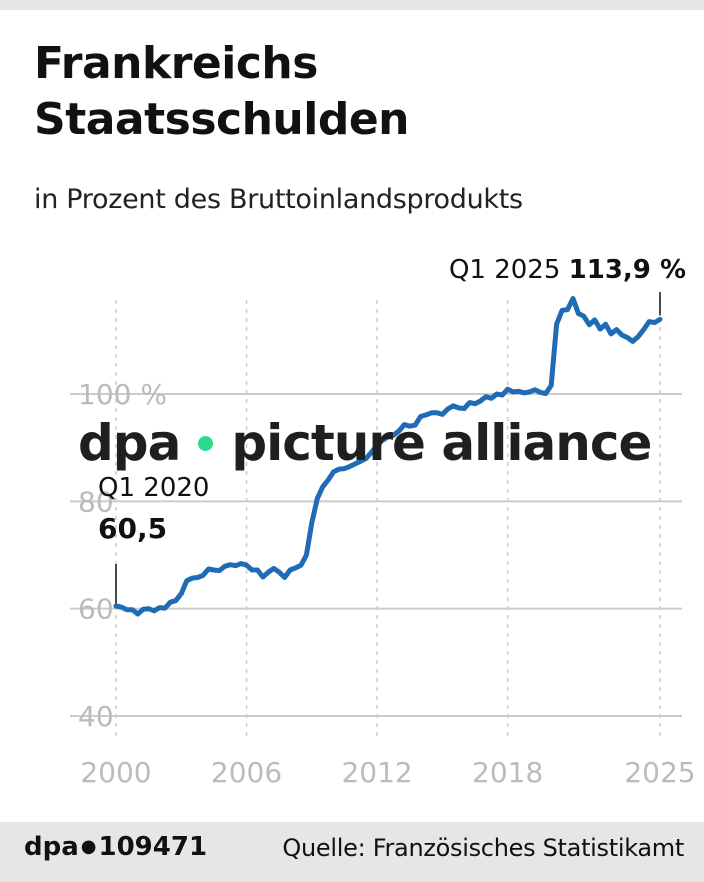 The width and height of the screenshot is (704, 882). What do you see at coordinates (115, 772) in the screenshot?
I see `x-tick-label: 2000` at bounding box center [115, 772].